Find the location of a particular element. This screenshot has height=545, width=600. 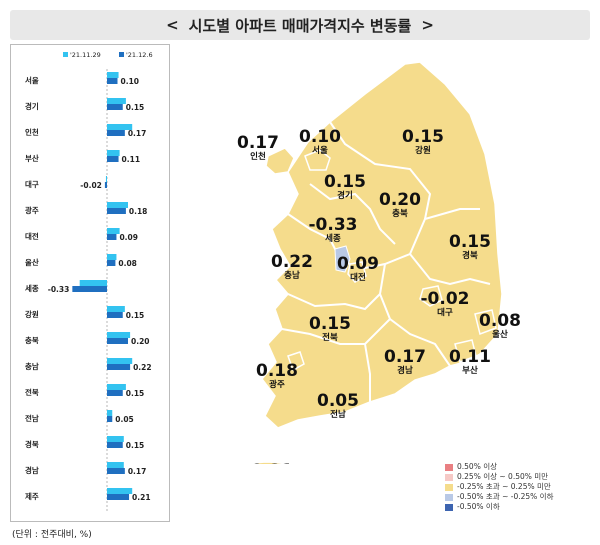

category-label: 부산 is located at coordinates (32, 158).